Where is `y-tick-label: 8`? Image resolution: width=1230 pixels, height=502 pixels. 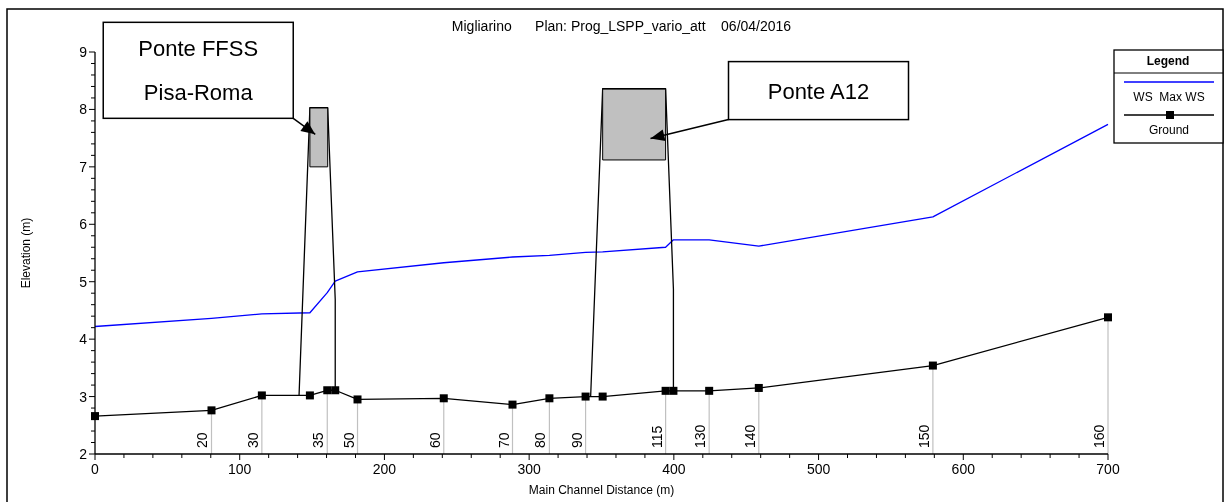 y-tick-label: 8 is located at coordinates (83, 109).